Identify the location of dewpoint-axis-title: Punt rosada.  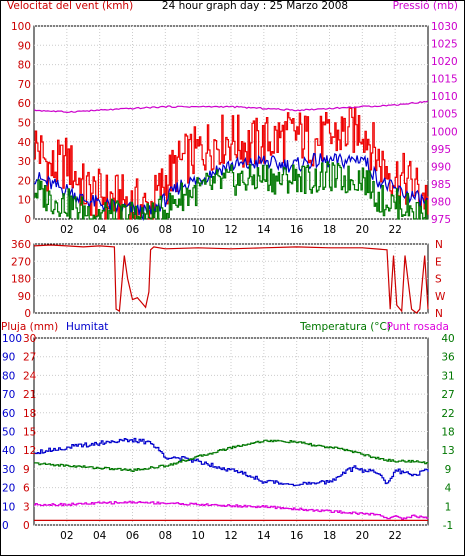
(418, 327).